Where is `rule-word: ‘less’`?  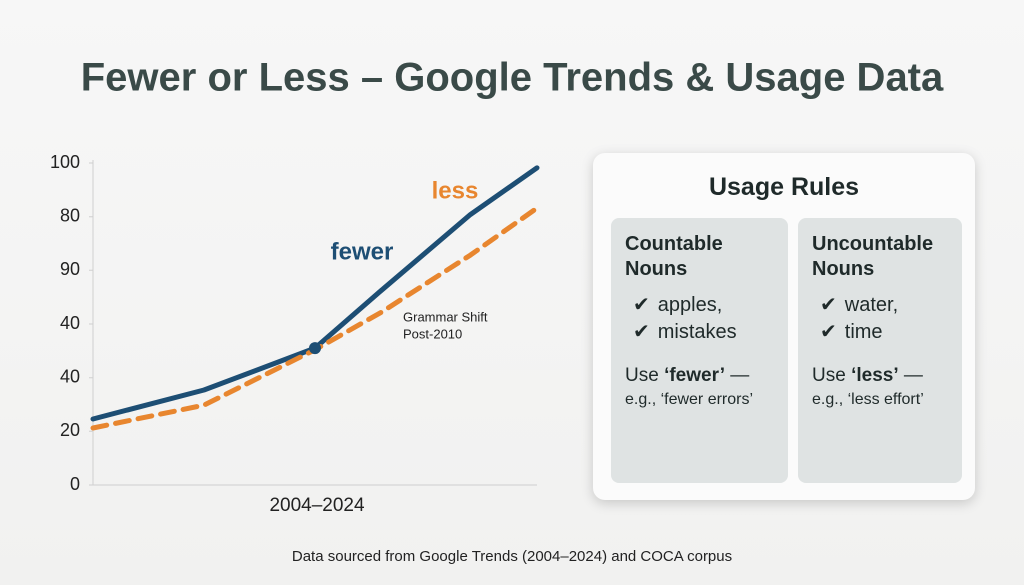 rule-word: ‘less’ is located at coordinates (875, 375).